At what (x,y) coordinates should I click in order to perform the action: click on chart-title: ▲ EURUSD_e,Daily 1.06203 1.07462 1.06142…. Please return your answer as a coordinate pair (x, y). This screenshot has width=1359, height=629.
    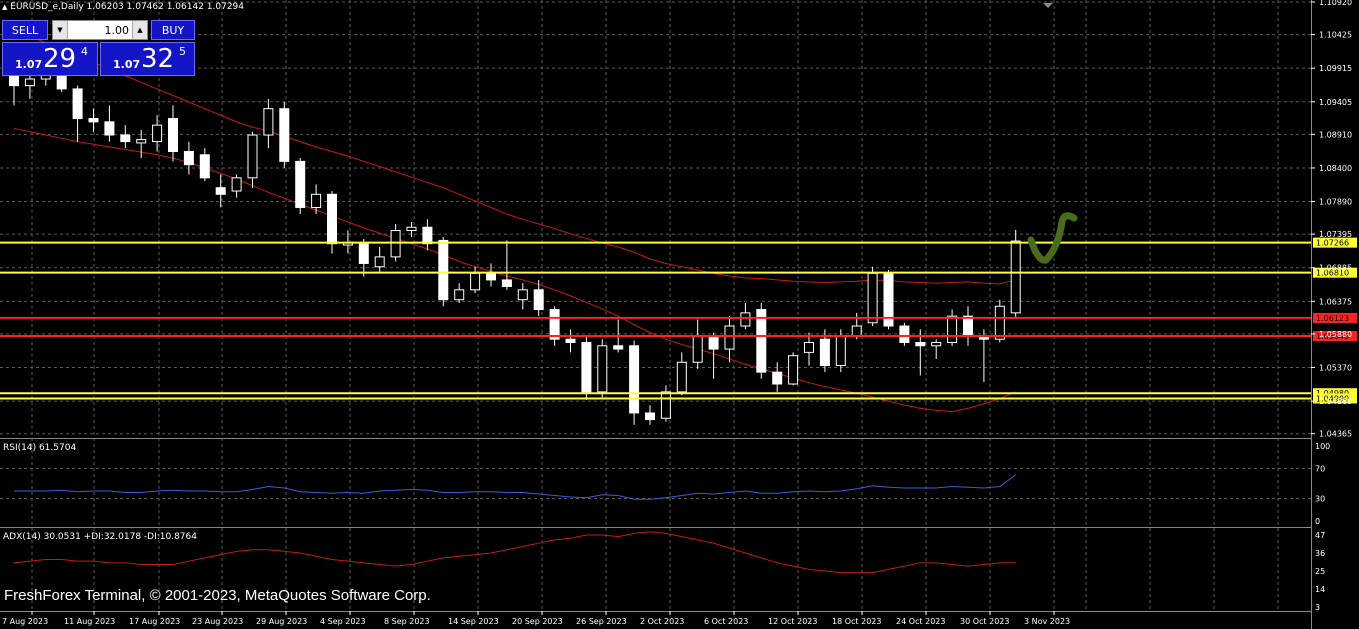
    Looking at the image, I should click on (123, 7).